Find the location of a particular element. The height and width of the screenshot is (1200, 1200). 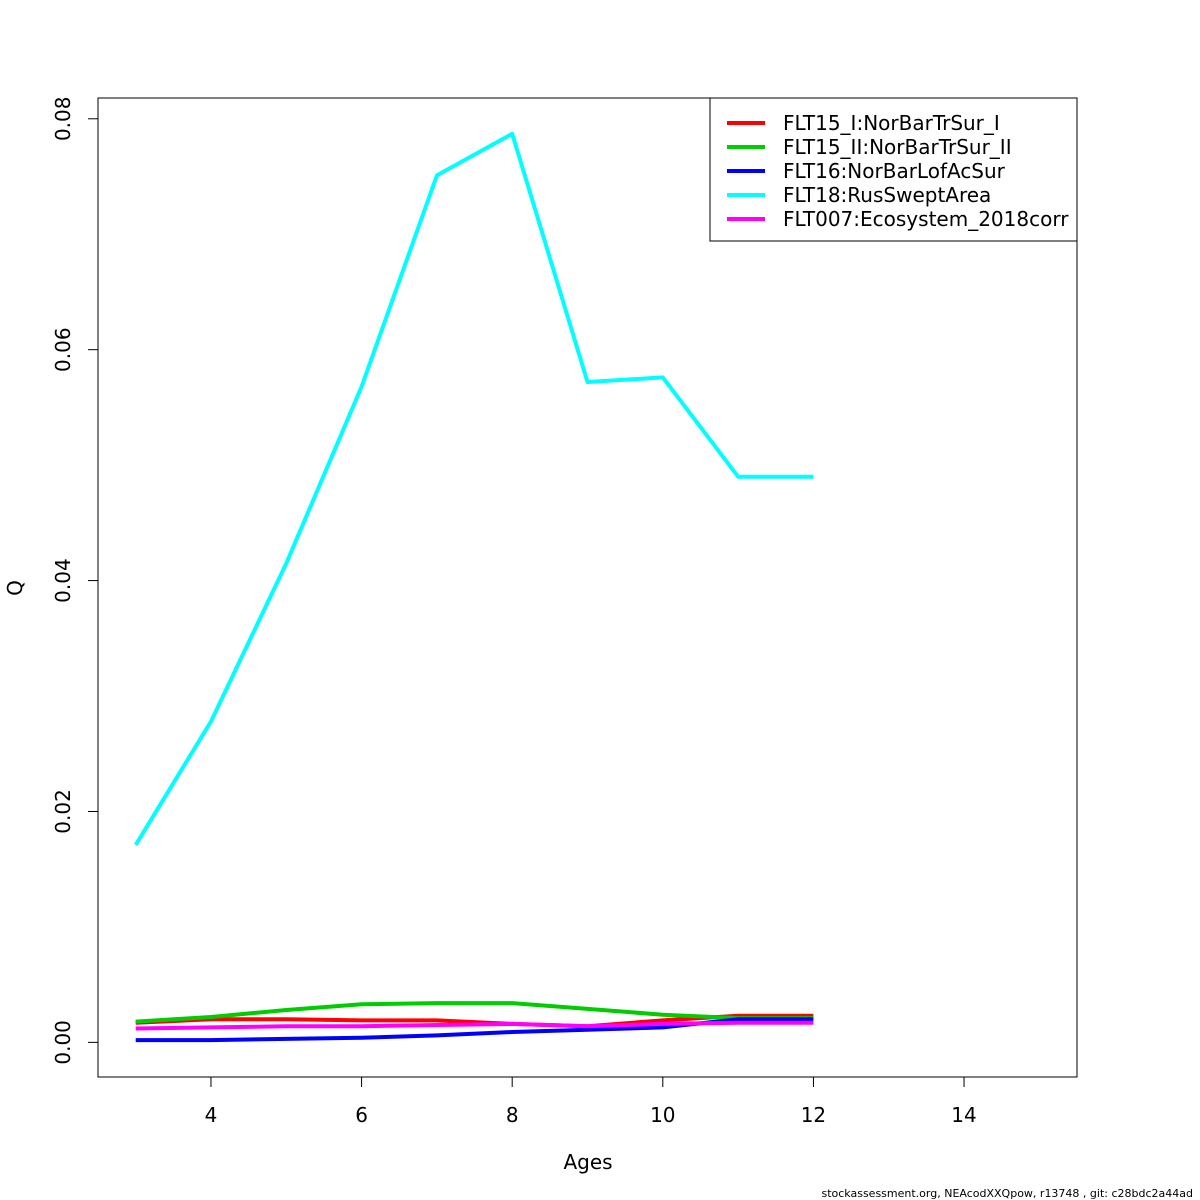

x-tick-label: 6 is located at coordinates (361, 1115).